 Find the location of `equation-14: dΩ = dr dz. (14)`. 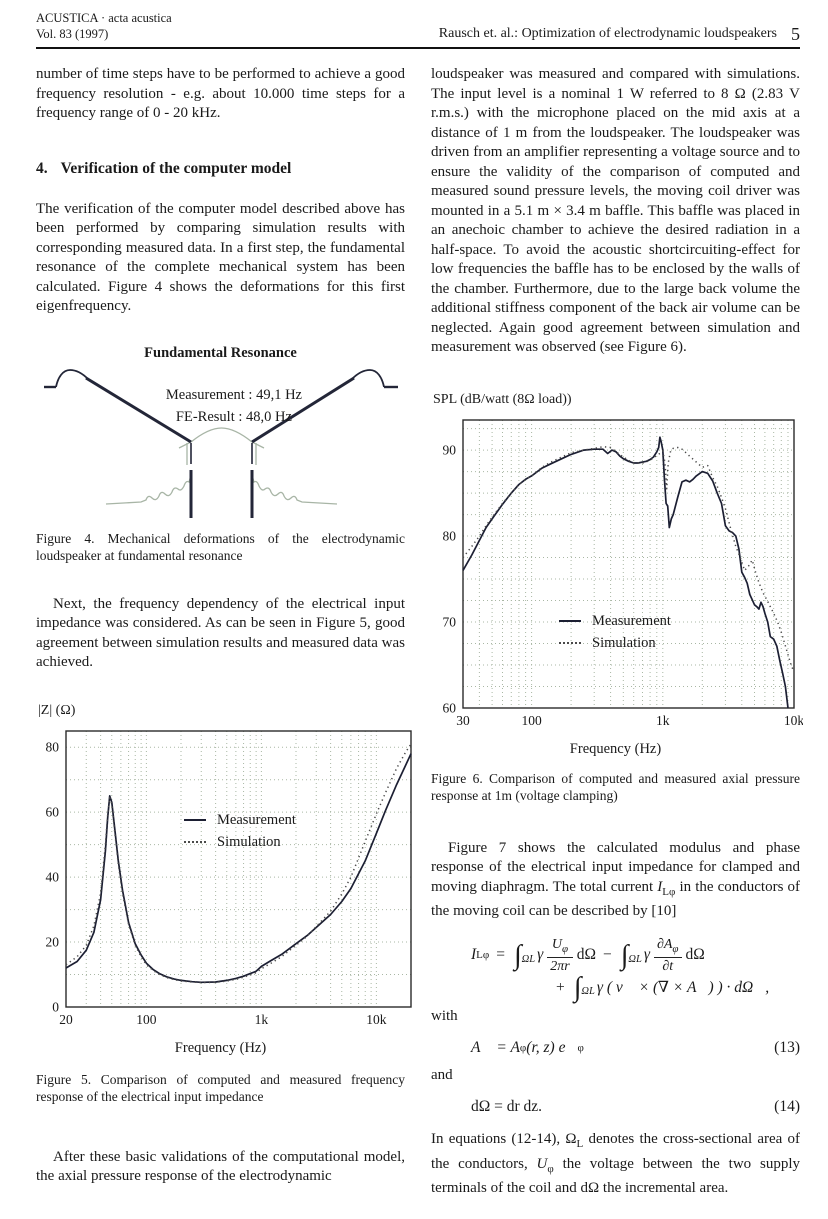

equation-14: dΩ = dr dz. (14) is located at coordinates (615, 1107).